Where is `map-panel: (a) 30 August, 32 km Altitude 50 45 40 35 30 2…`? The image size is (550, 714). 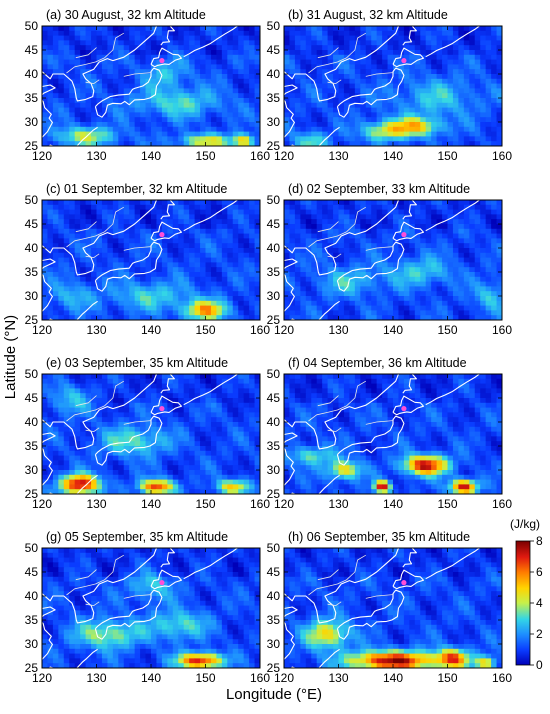 map-panel: (a) 30 August, 32 km Altitude 50 45 40 35 30 2… is located at coordinates (148, 85).